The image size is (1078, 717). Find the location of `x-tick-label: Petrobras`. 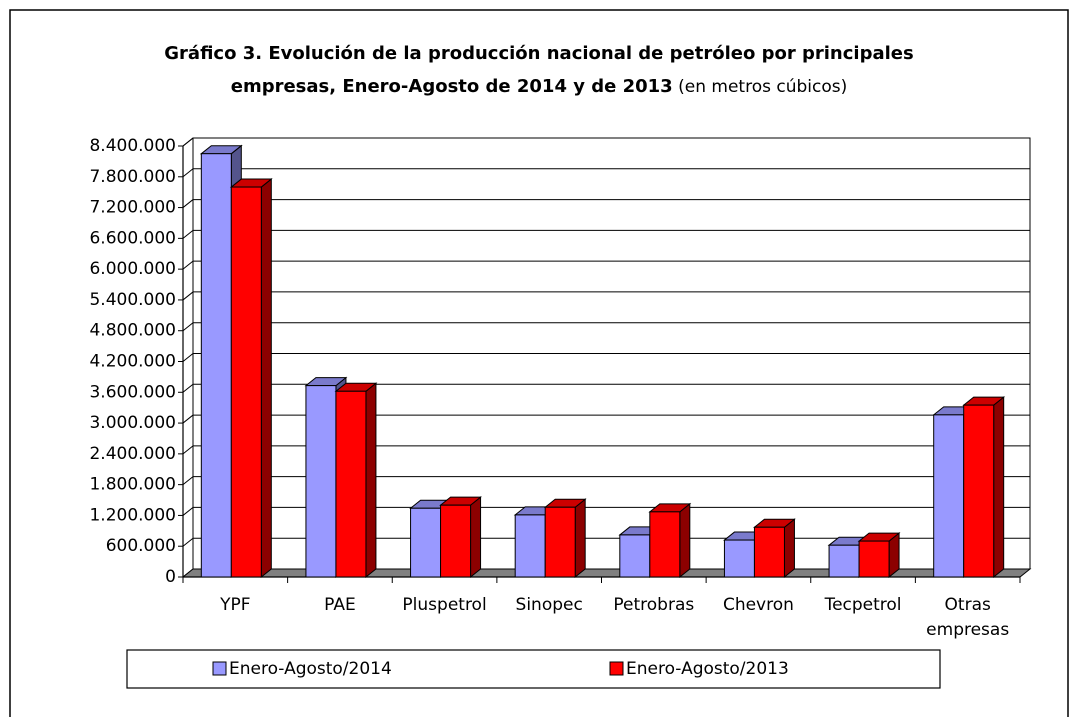

x-tick-label: Petrobras is located at coordinates (653, 605).